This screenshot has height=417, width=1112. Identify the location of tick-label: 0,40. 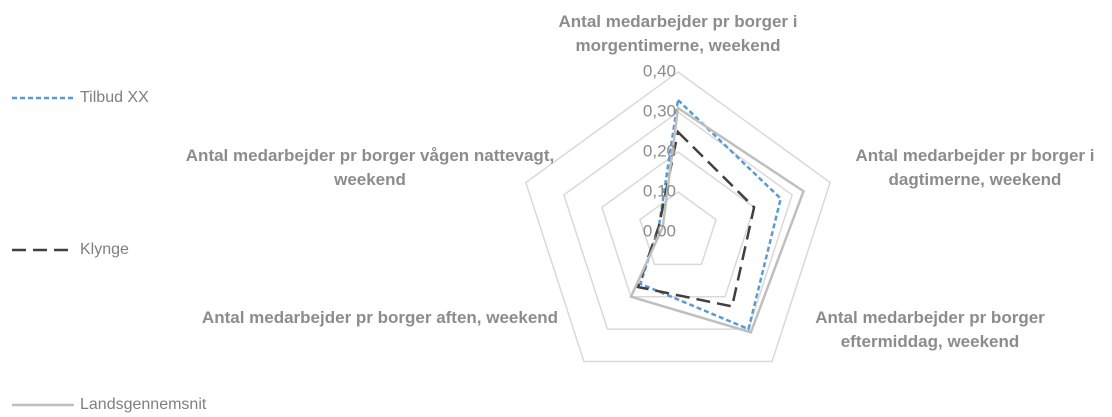
(659, 70).